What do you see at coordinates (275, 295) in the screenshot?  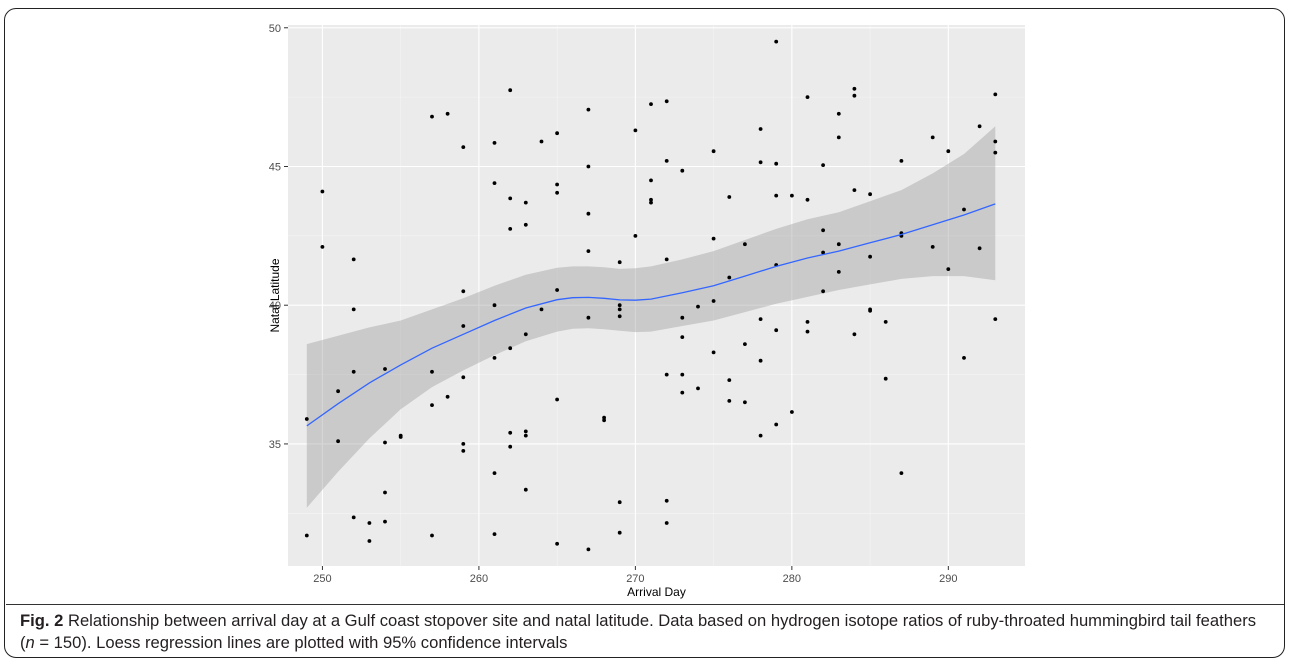 I see `y-axis-title: Natal Latitude` at bounding box center [275, 295].